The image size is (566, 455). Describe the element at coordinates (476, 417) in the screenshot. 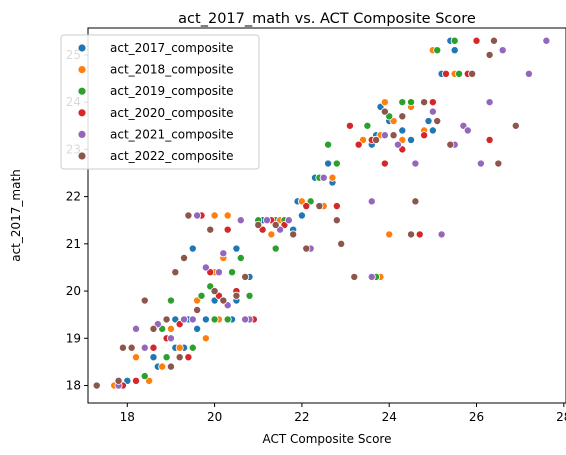

I see `x-tick-label: 26` at that location.